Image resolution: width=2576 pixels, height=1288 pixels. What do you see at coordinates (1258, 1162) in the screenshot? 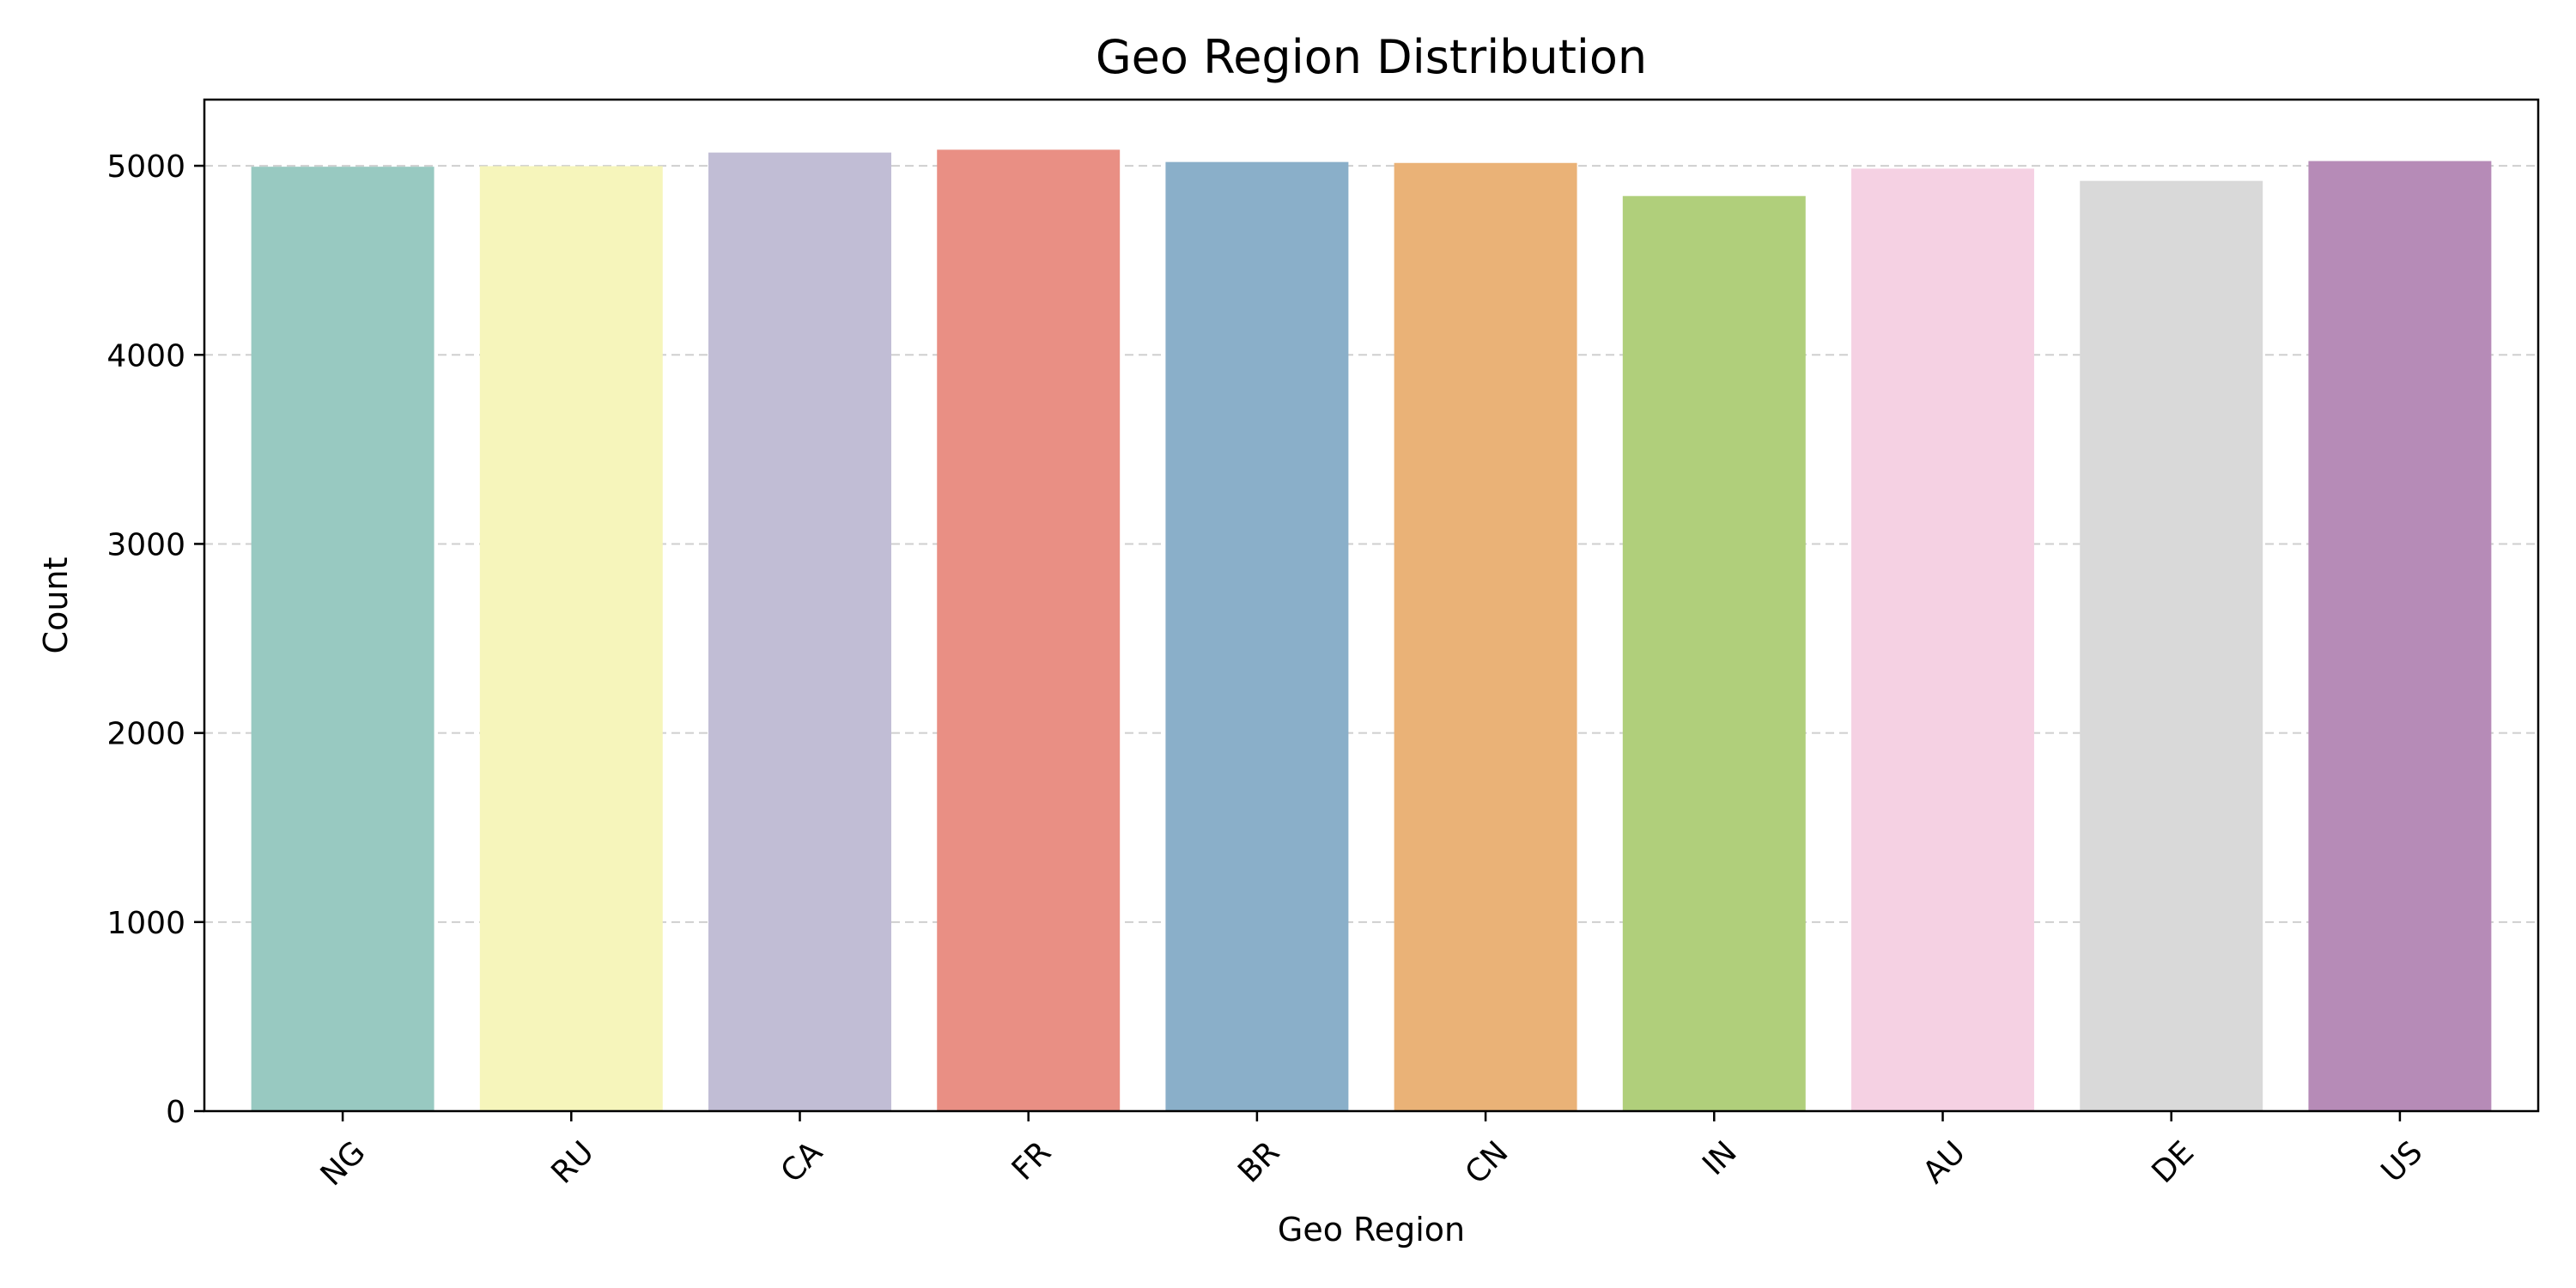
I see `x-tick-label: BR` at bounding box center [1258, 1162].